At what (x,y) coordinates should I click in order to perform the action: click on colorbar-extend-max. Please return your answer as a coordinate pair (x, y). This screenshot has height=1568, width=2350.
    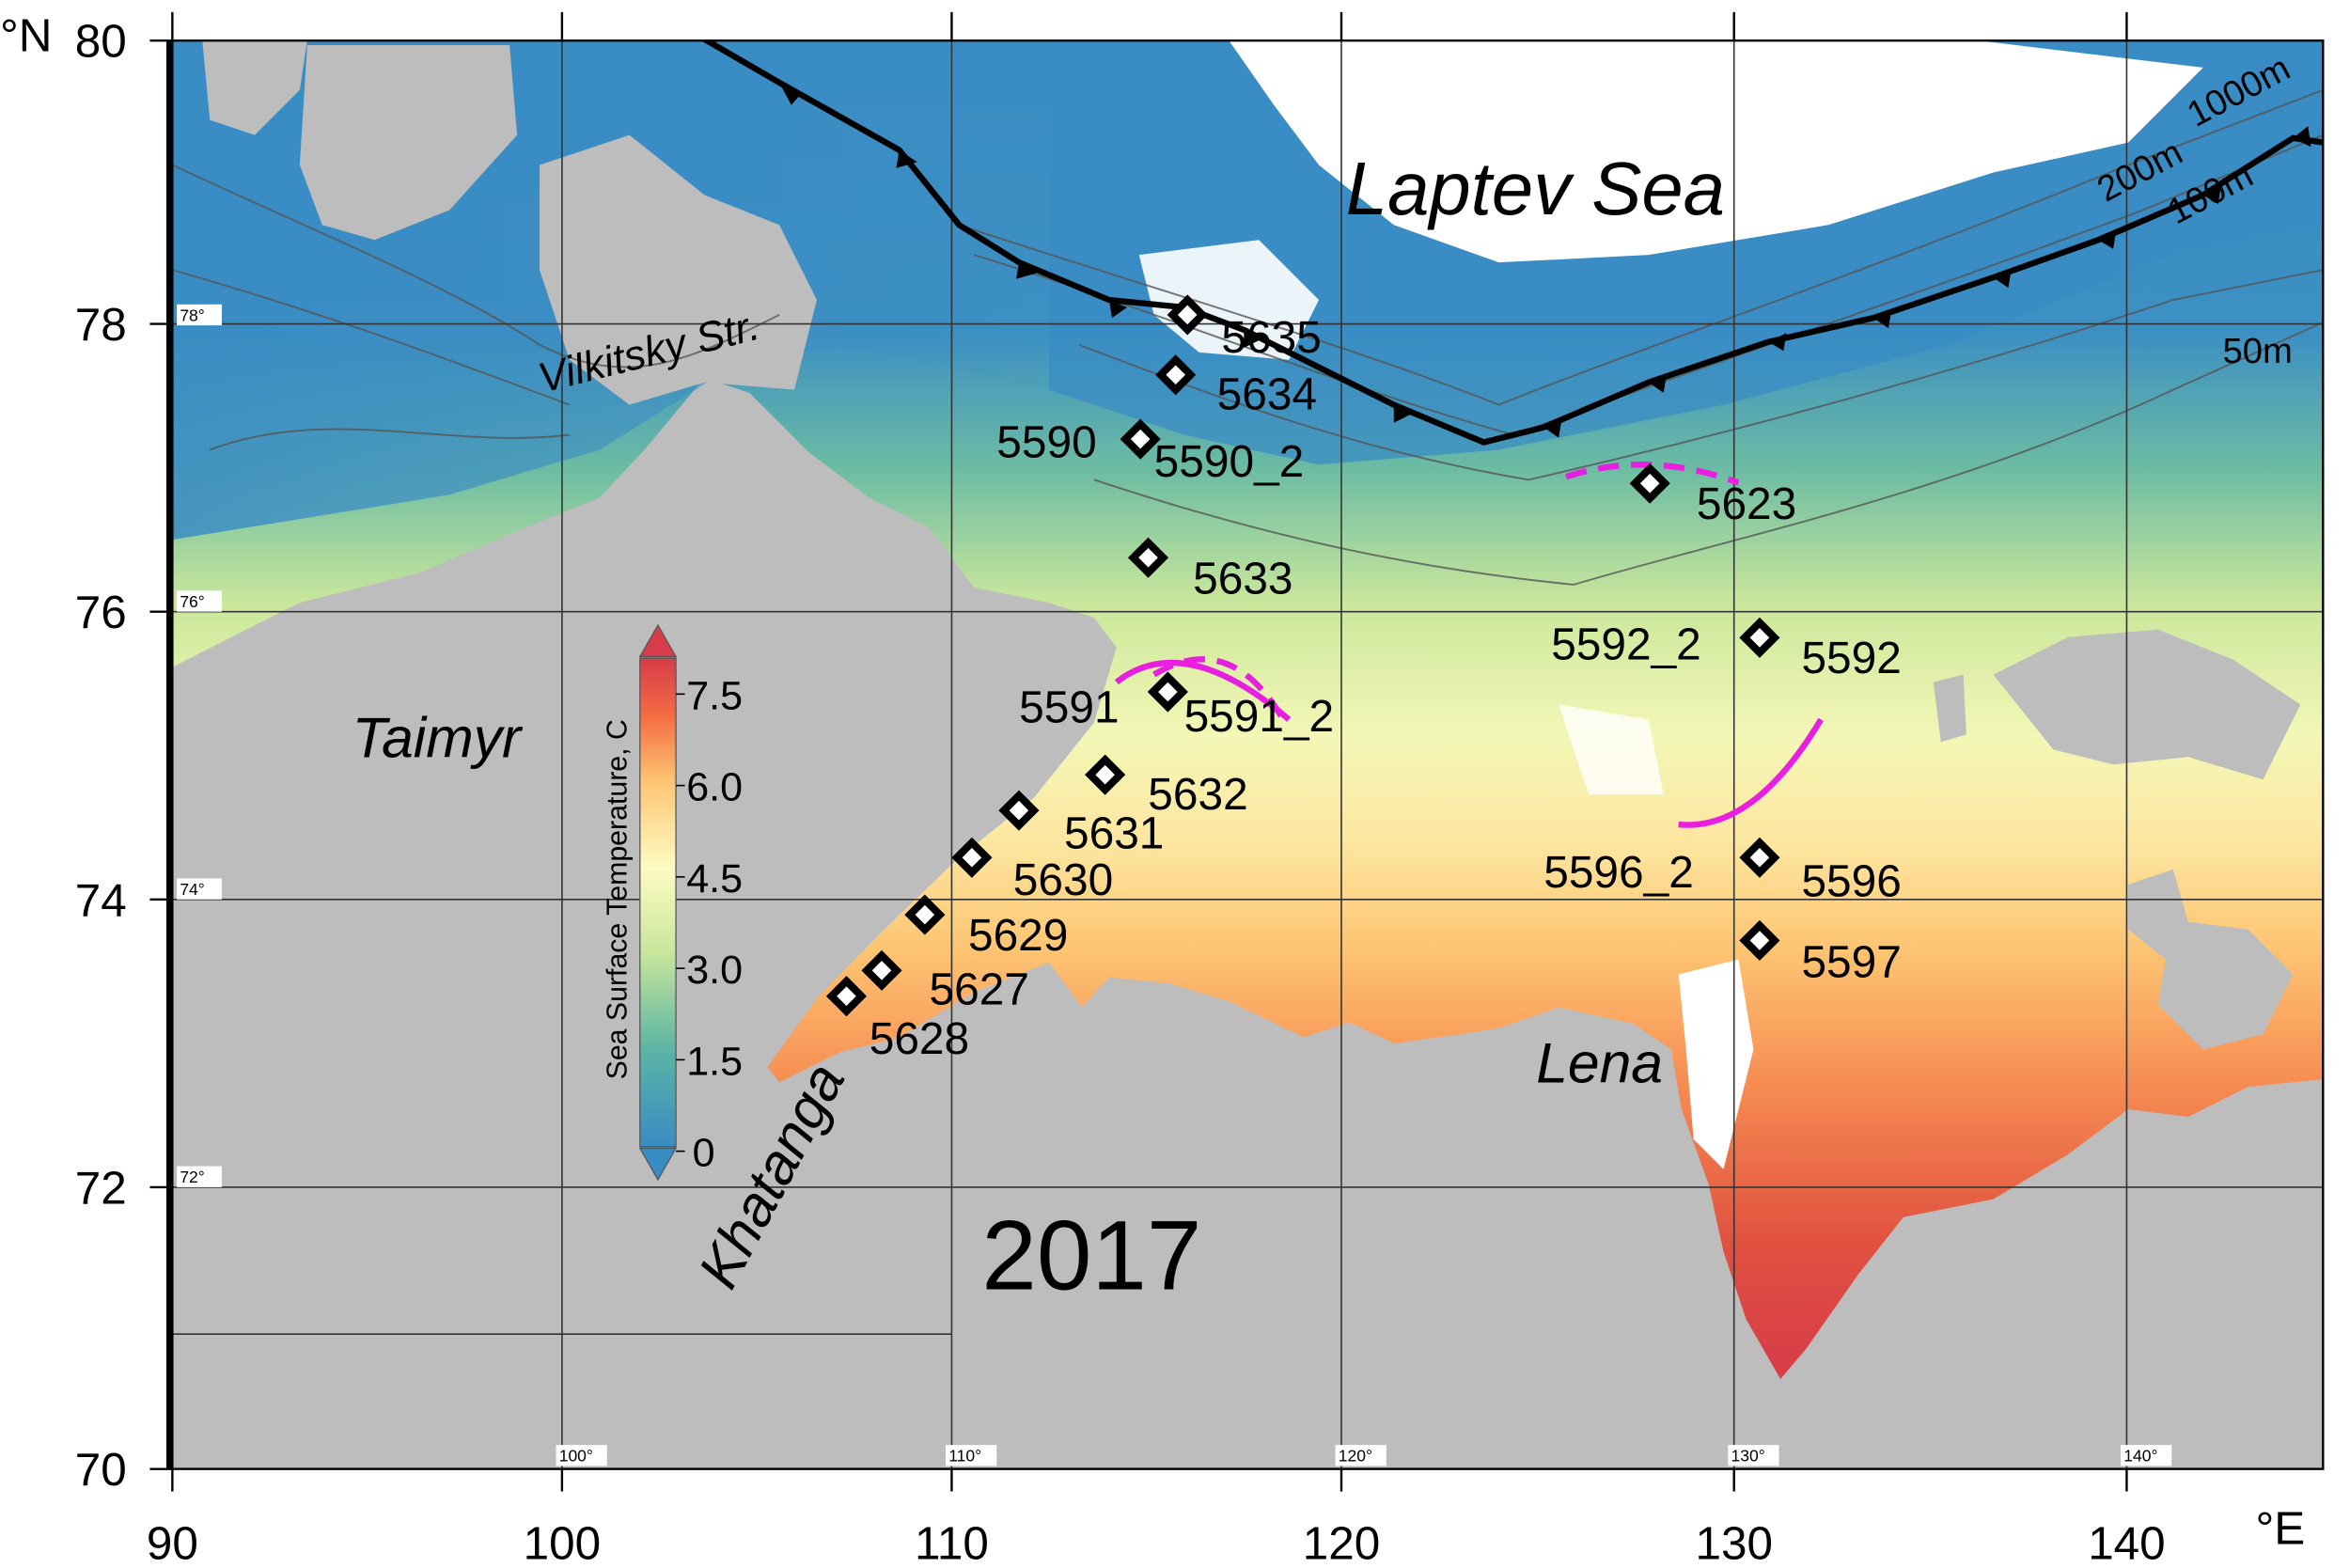
    Looking at the image, I should click on (658, 640).